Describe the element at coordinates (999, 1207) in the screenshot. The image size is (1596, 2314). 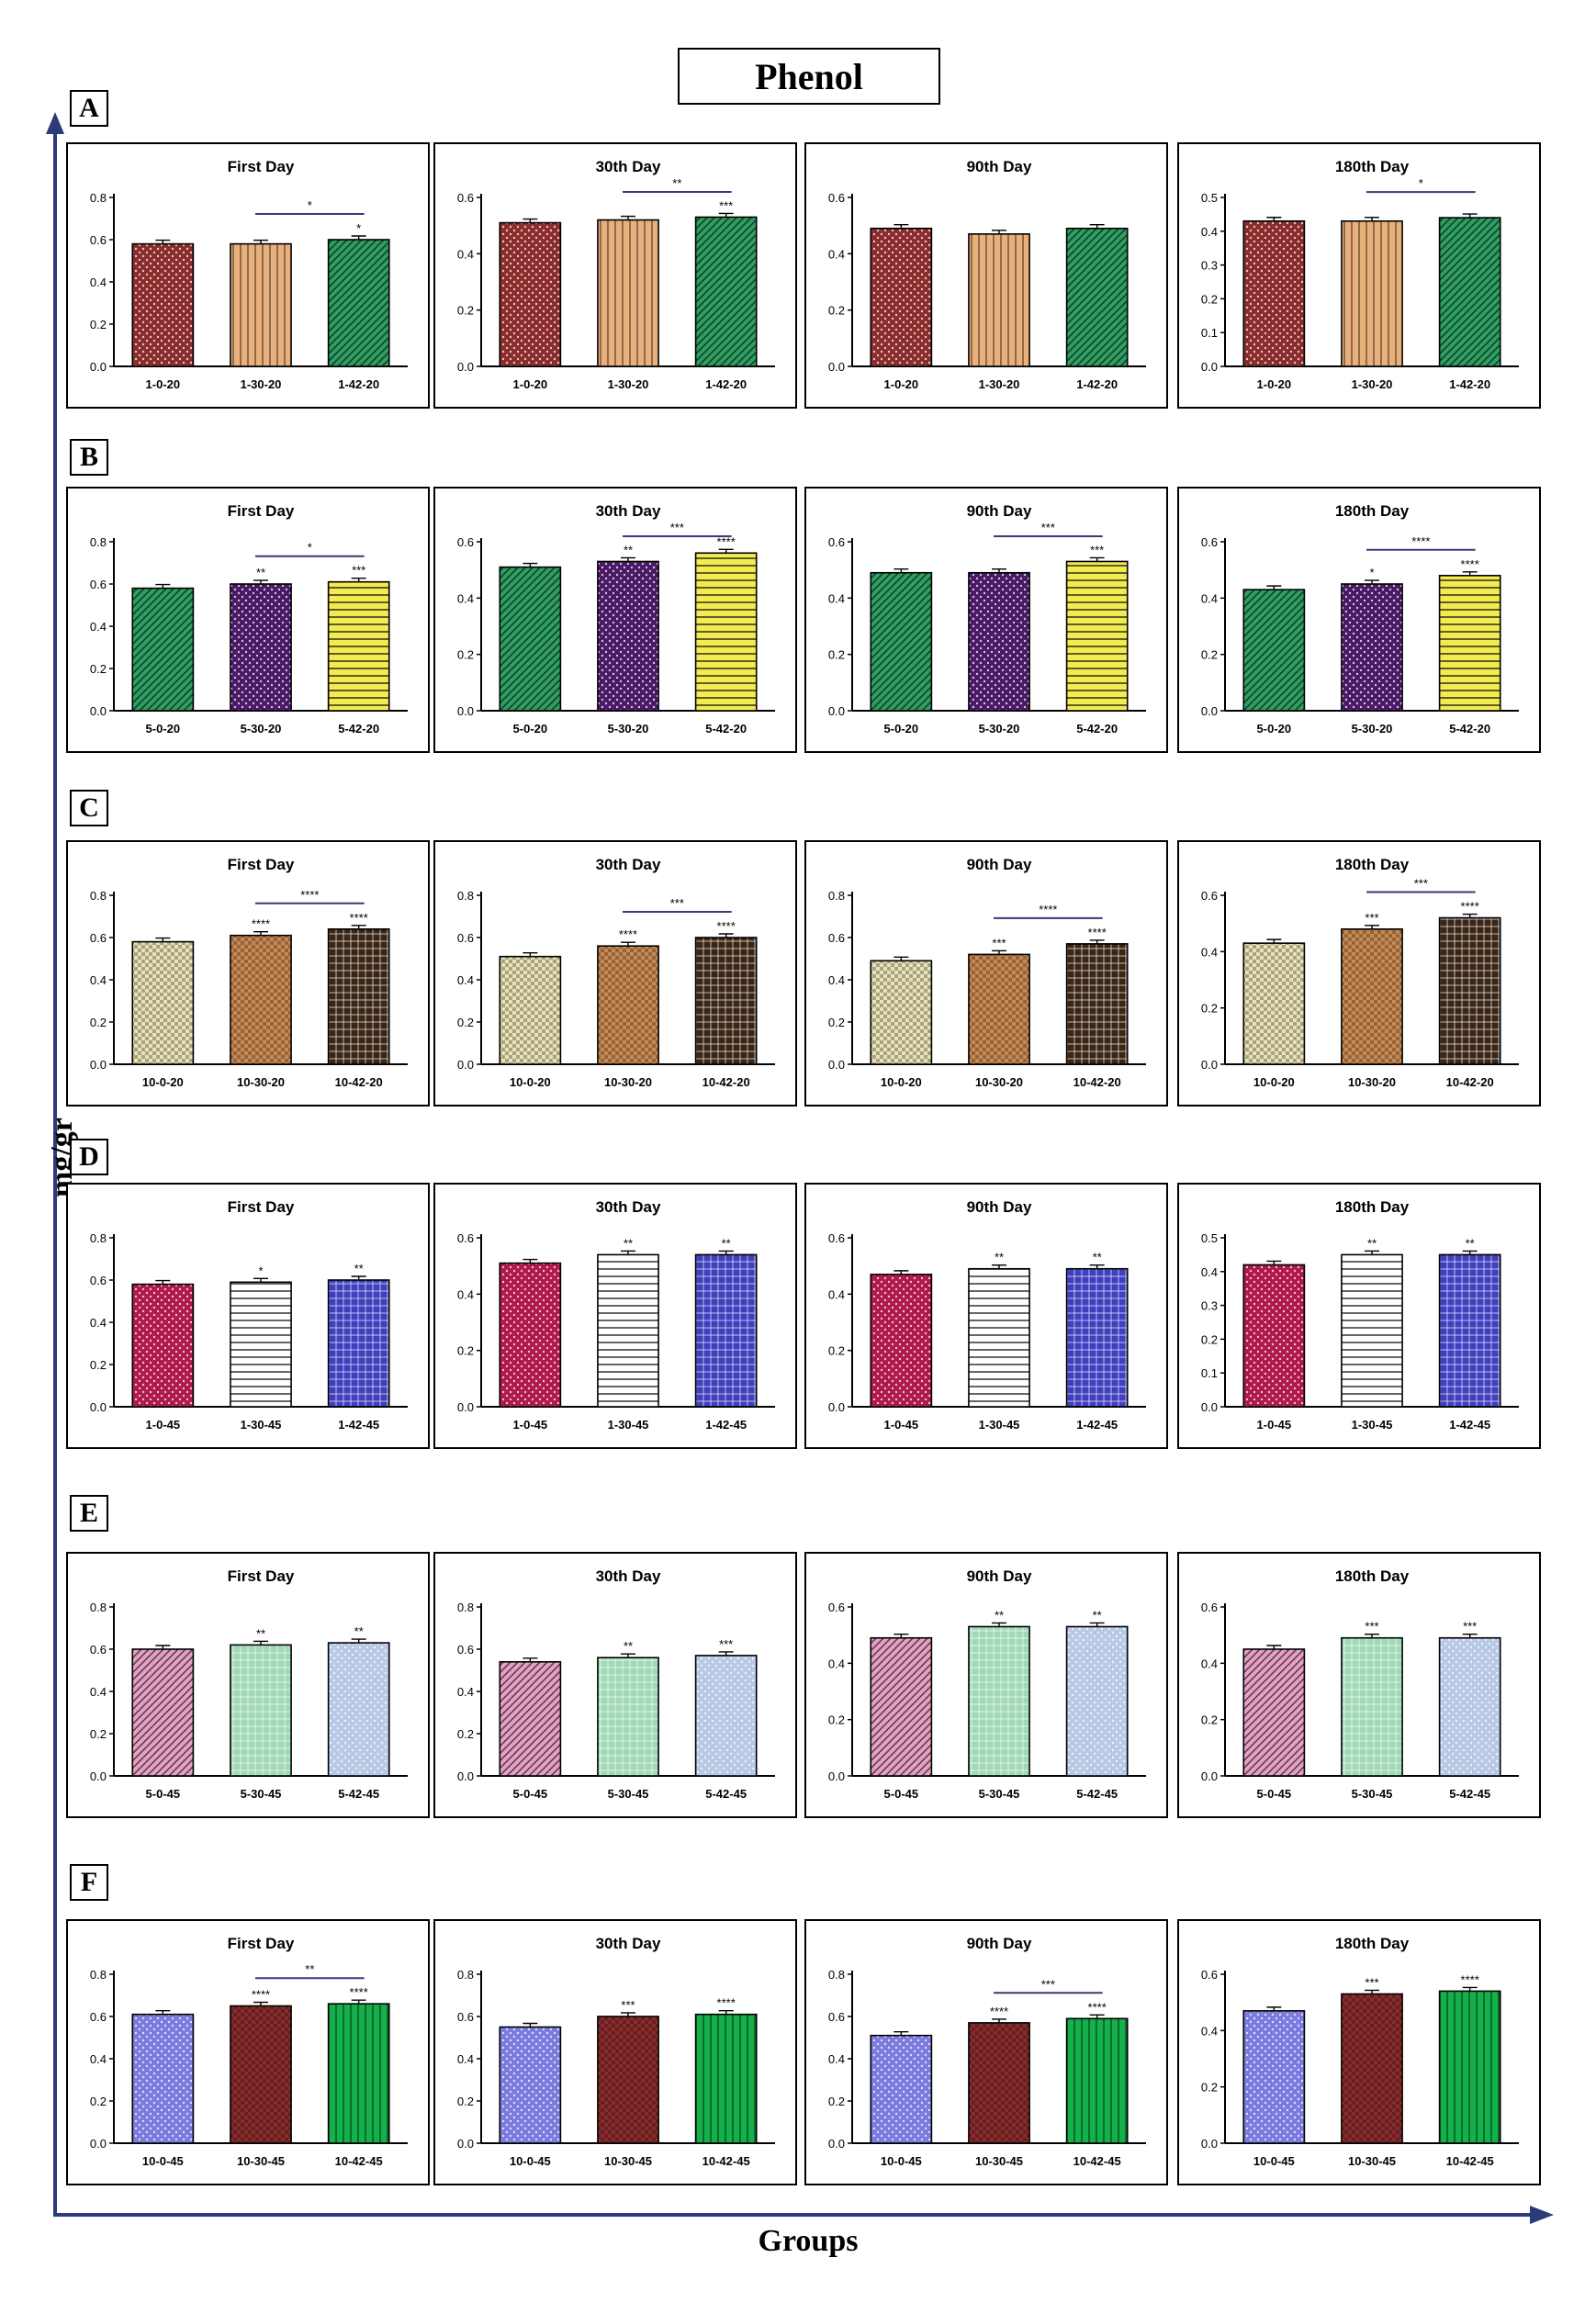
I see `chart-title: 90th Day` at that location.